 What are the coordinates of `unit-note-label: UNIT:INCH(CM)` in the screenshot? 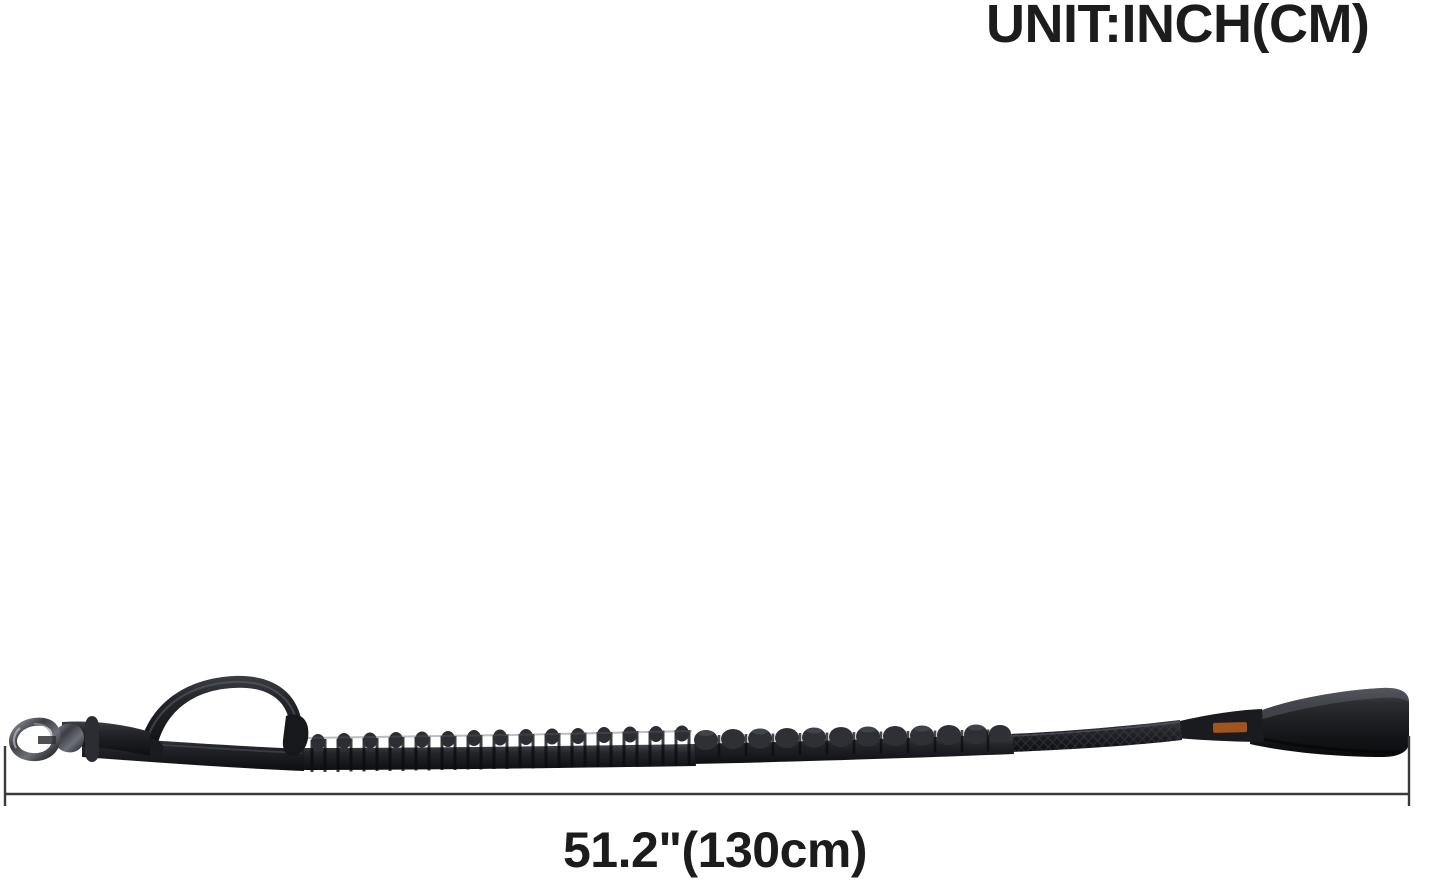 It's located at (1178, 27).